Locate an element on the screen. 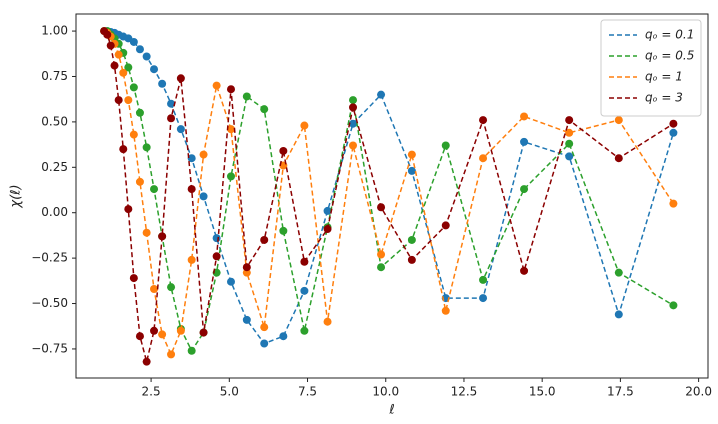 Image resolution: width=718 pixels, height=424 pixels. legend-label: qₒ = 0.5 is located at coordinates (669, 56).